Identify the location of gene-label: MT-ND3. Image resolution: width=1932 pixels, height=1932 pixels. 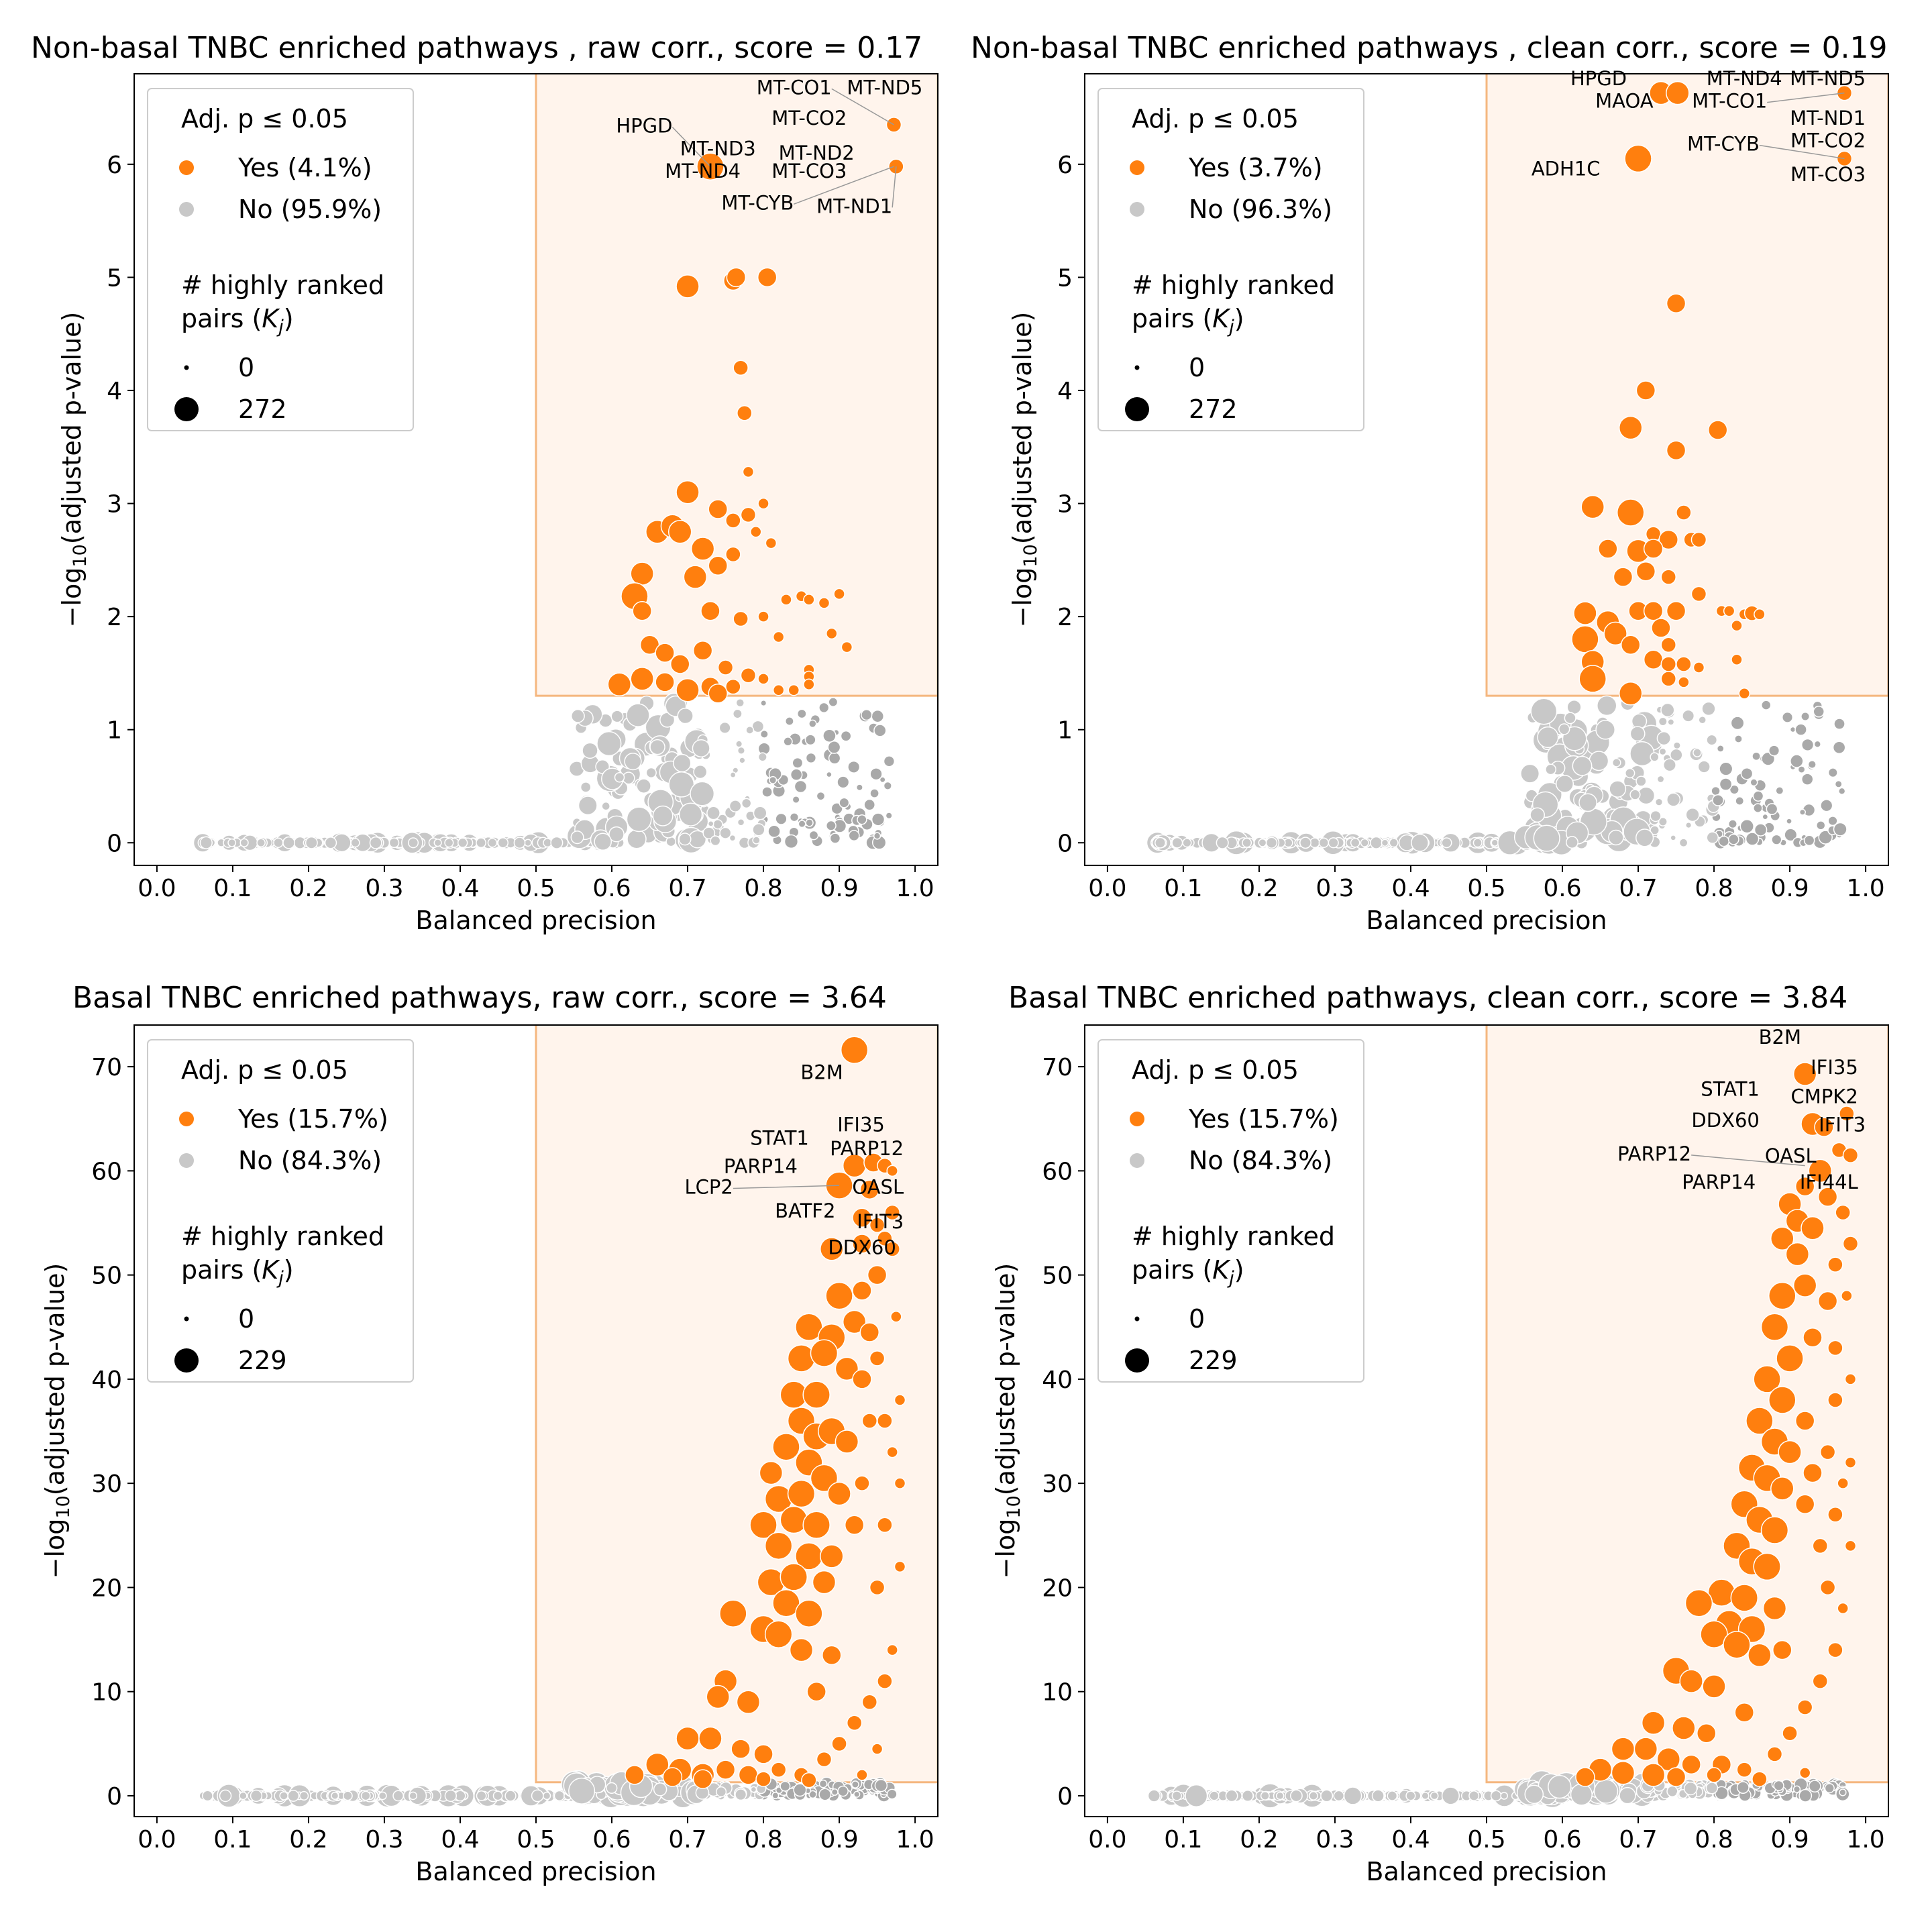
(718, 148).